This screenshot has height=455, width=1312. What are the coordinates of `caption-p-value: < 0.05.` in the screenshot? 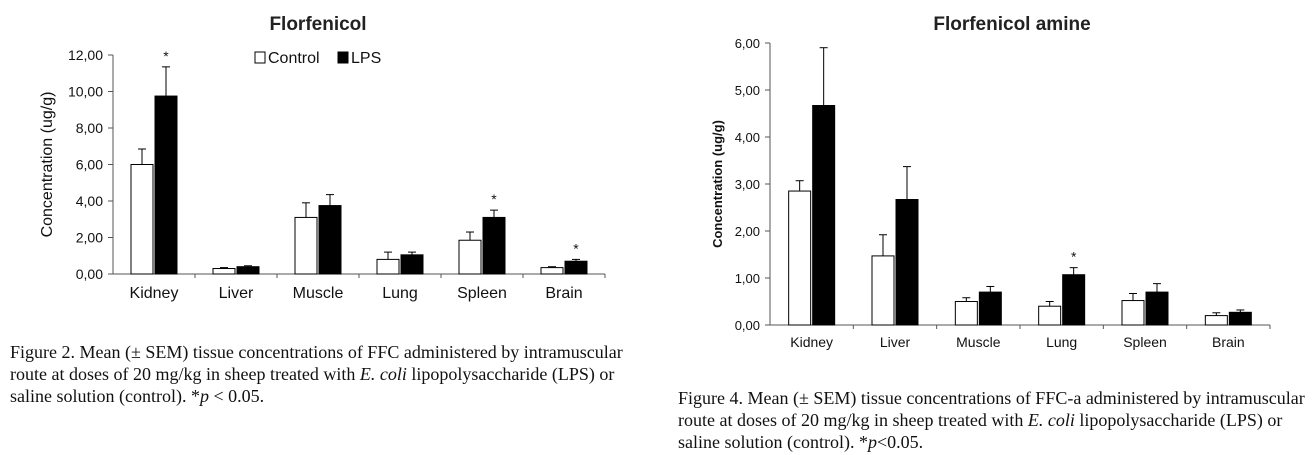 It's located at (236, 396).